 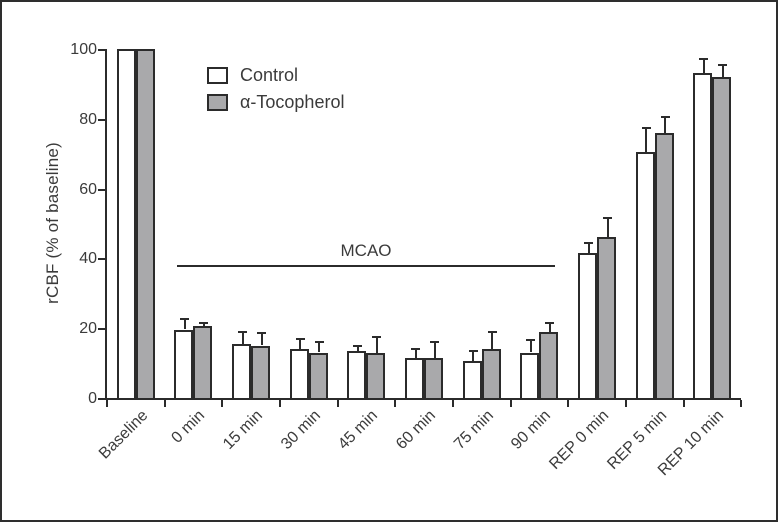 What do you see at coordinates (88, 328) in the screenshot?
I see `y-tick-label: 20` at bounding box center [88, 328].